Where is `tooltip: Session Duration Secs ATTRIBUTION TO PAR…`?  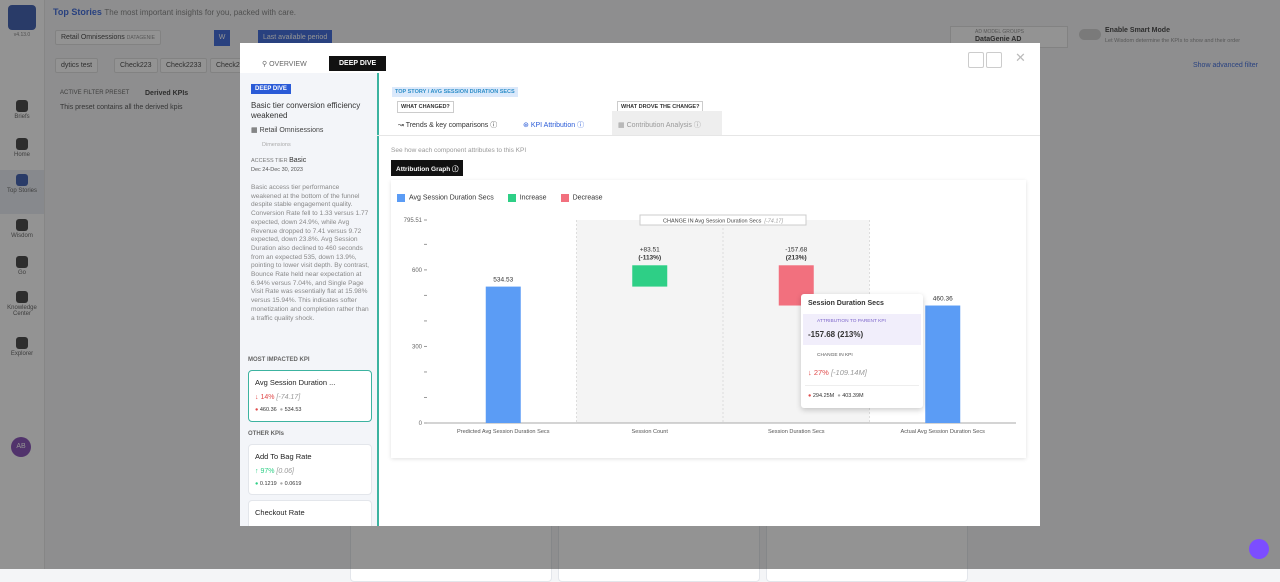 tooltip: Session Duration Secs ATTRIBUTION TO PAR… is located at coordinates (862, 351).